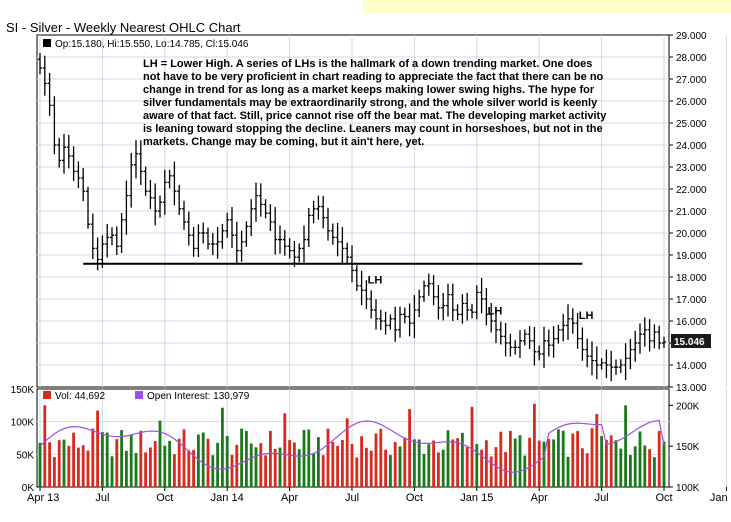 This screenshot has height=522, width=731. I want to click on x-tick-label: Jul, so click(102, 498).